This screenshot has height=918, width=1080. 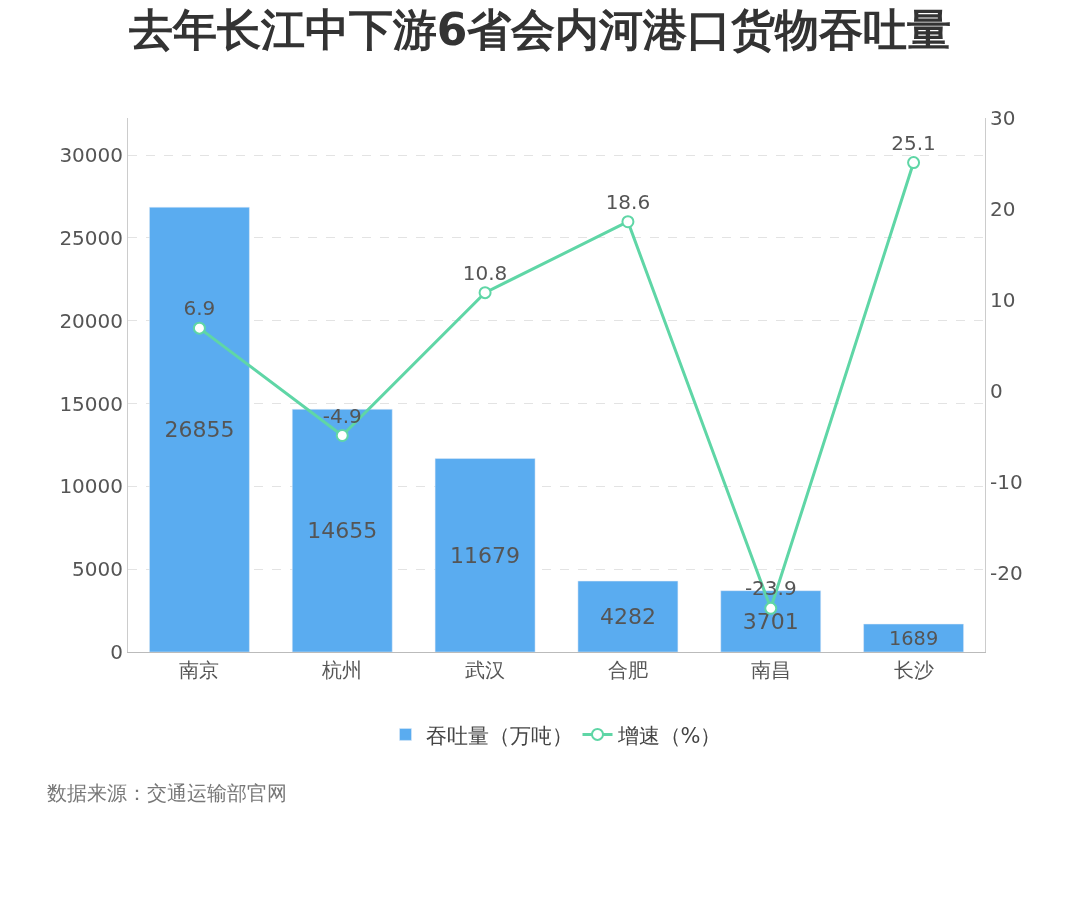 What do you see at coordinates (485, 670) in the screenshot?
I see `x-tick-label: 武汉` at bounding box center [485, 670].